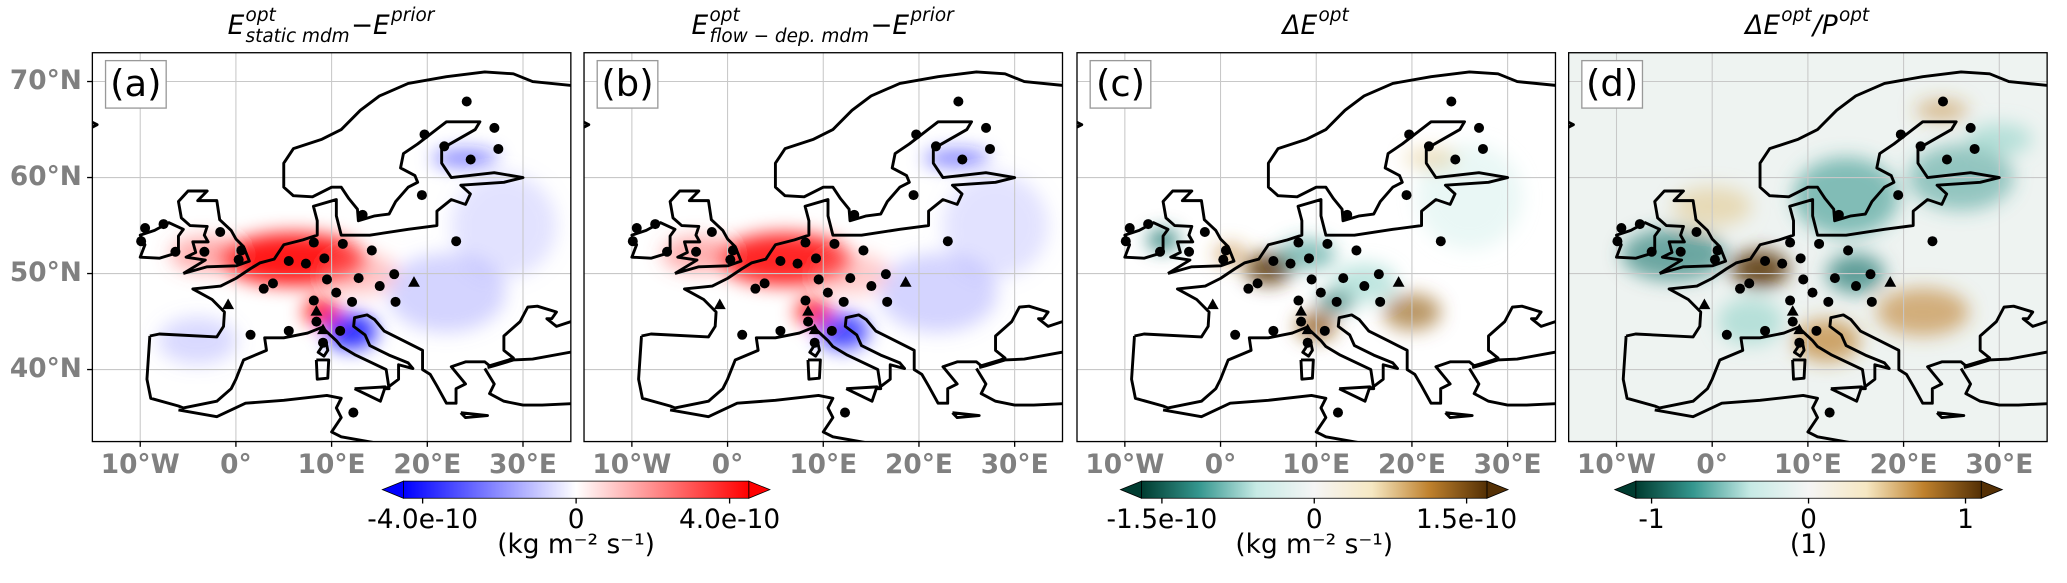 The image size is (2067, 583). I want to click on colorbar-extend-low, so click(392, 489).